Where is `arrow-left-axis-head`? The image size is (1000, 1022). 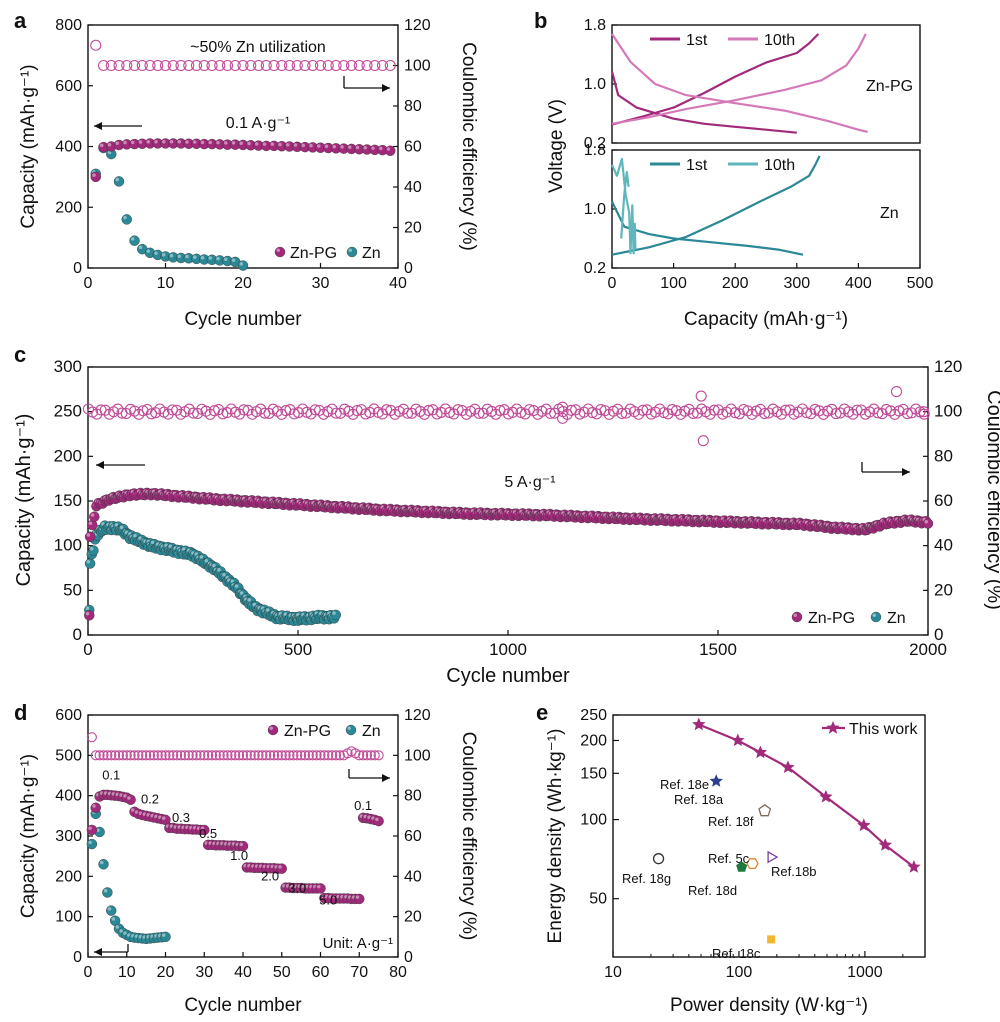 arrow-left-axis-head is located at coordinates (98, 126).